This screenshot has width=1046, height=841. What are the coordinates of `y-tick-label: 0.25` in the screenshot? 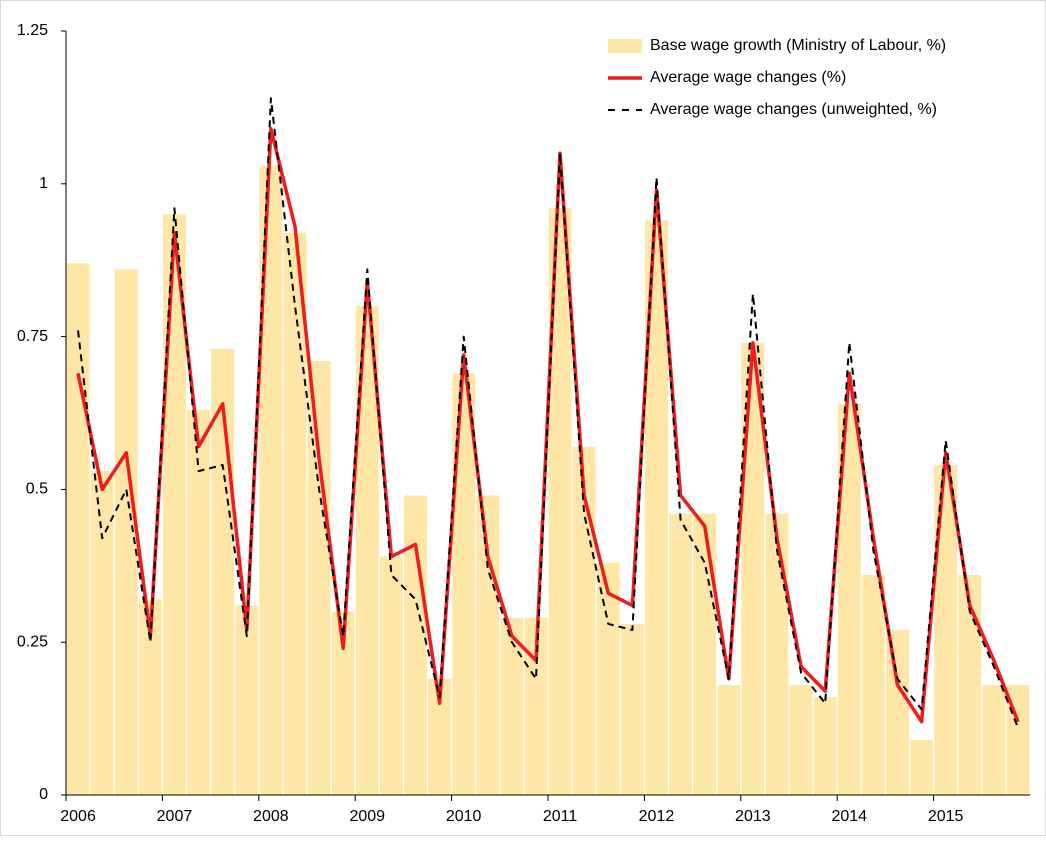 It's located at (32, 641).